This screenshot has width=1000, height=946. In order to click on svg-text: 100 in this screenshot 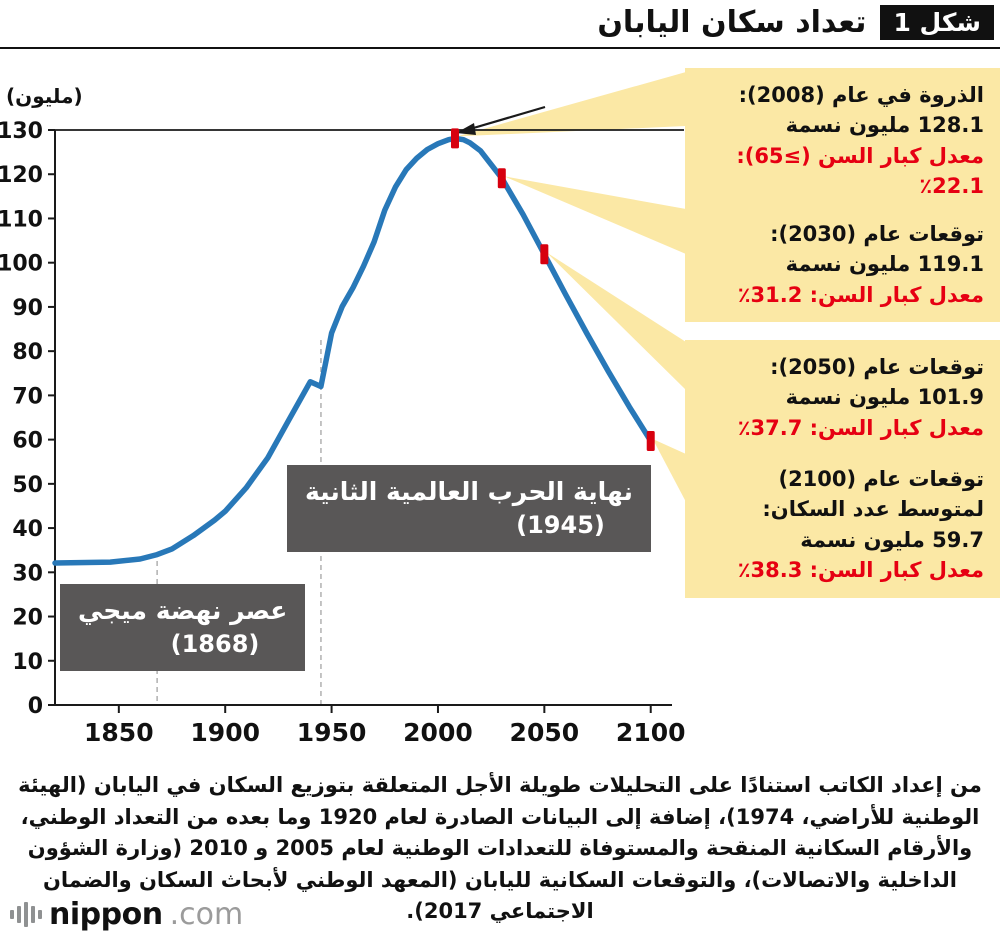, I will do `click(21, 264)`.